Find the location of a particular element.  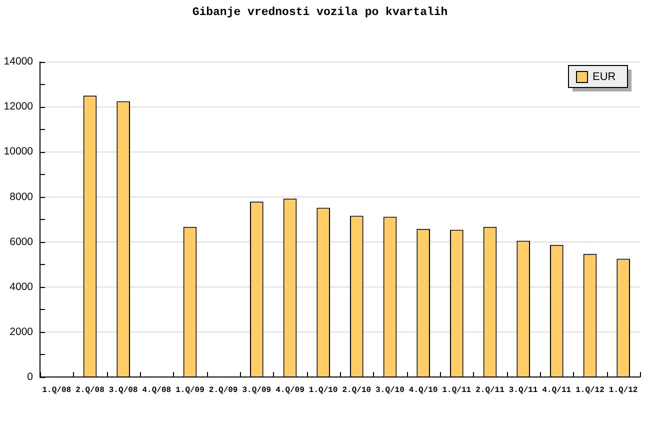

y-tick-label: 12000 is located at coordinates (19, 106).